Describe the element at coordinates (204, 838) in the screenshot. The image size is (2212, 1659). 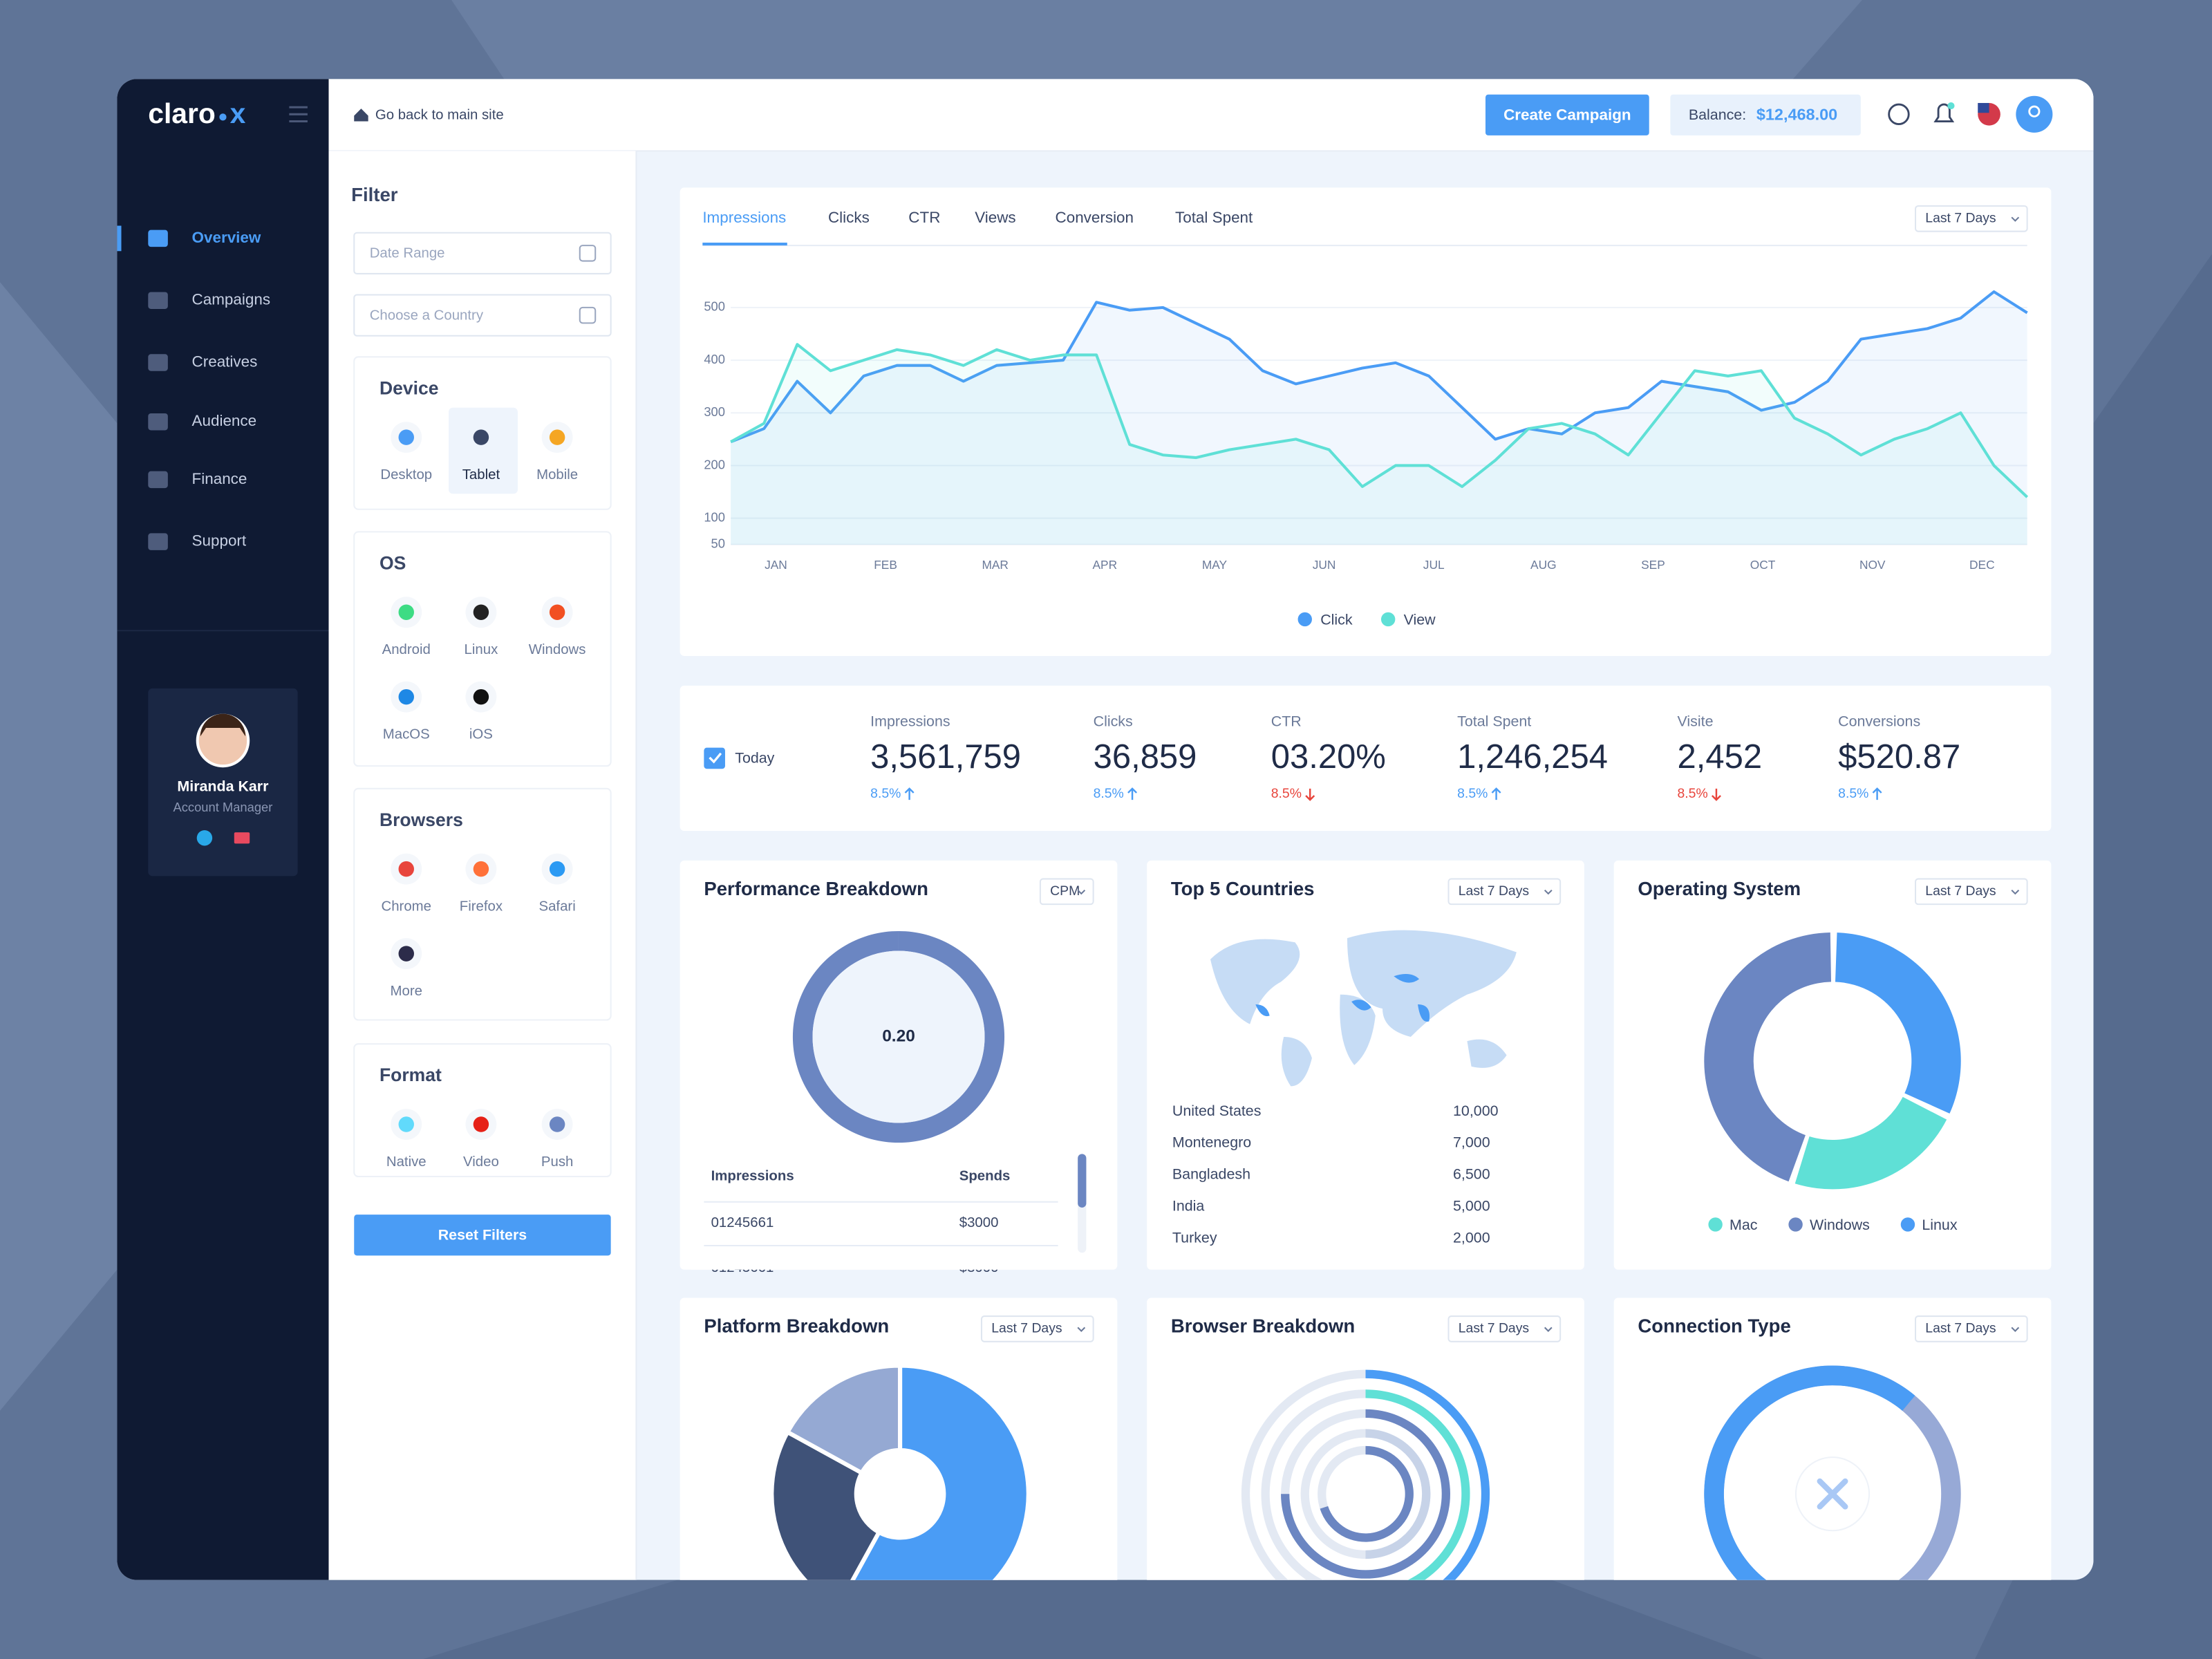
I see `skype-icon` at that location.